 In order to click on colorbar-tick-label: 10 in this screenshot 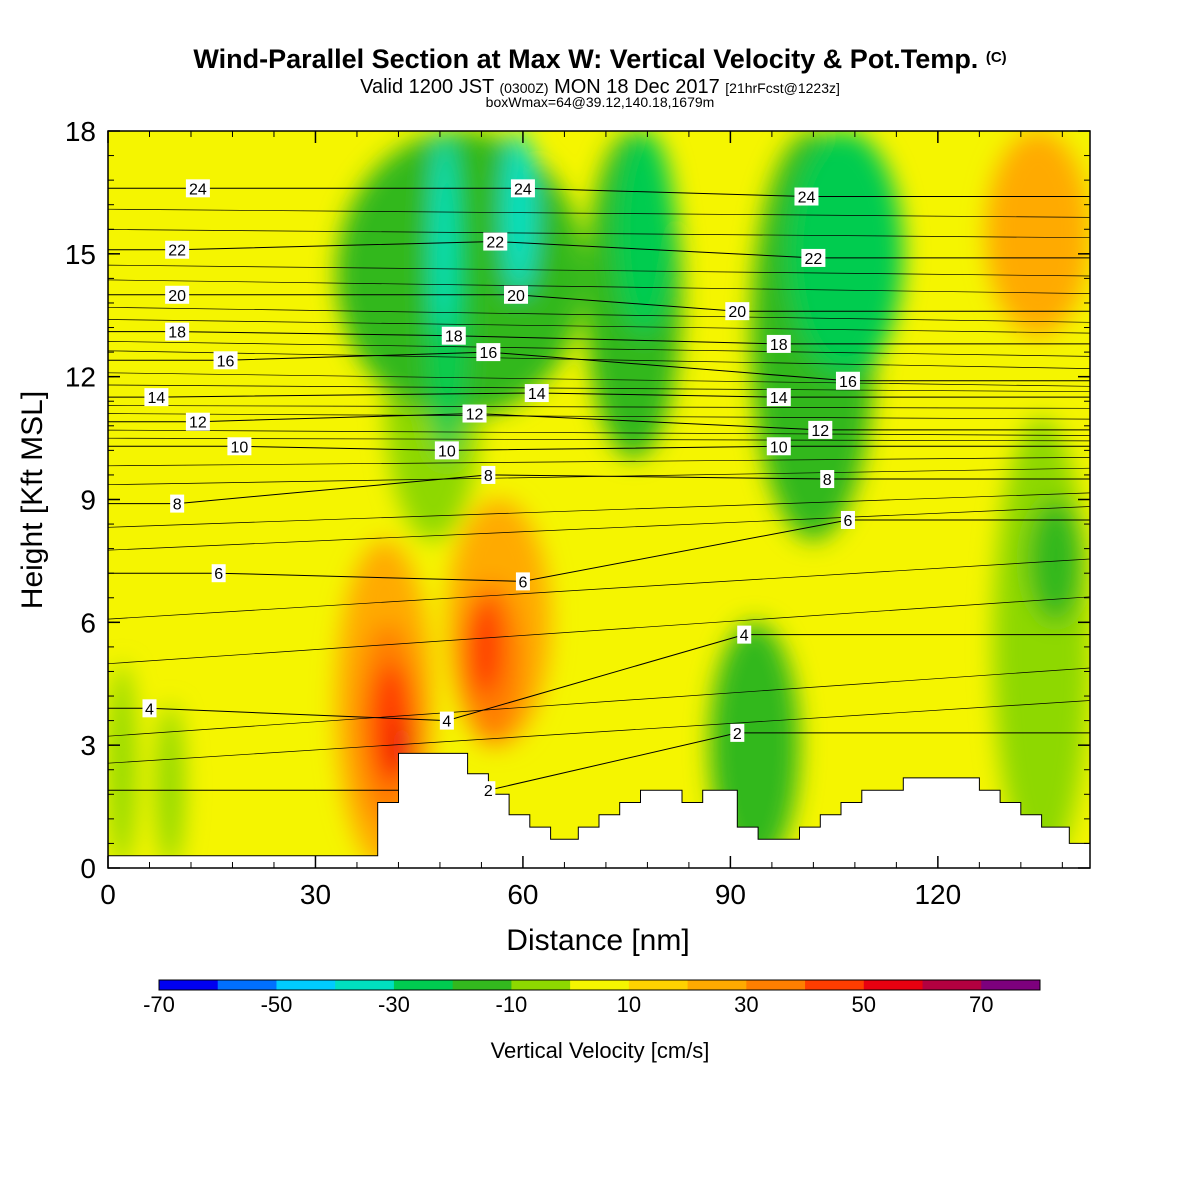, I will do `click(629, 1004)`.